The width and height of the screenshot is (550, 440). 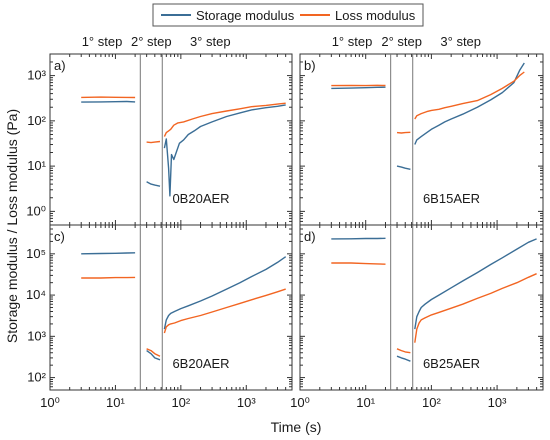 What do you see at coordinates (12, 226) in the screenshot?
I see `y-axis-title: Storage modulus / Loss modulus (Pa)` at bounding box center [12, 226].